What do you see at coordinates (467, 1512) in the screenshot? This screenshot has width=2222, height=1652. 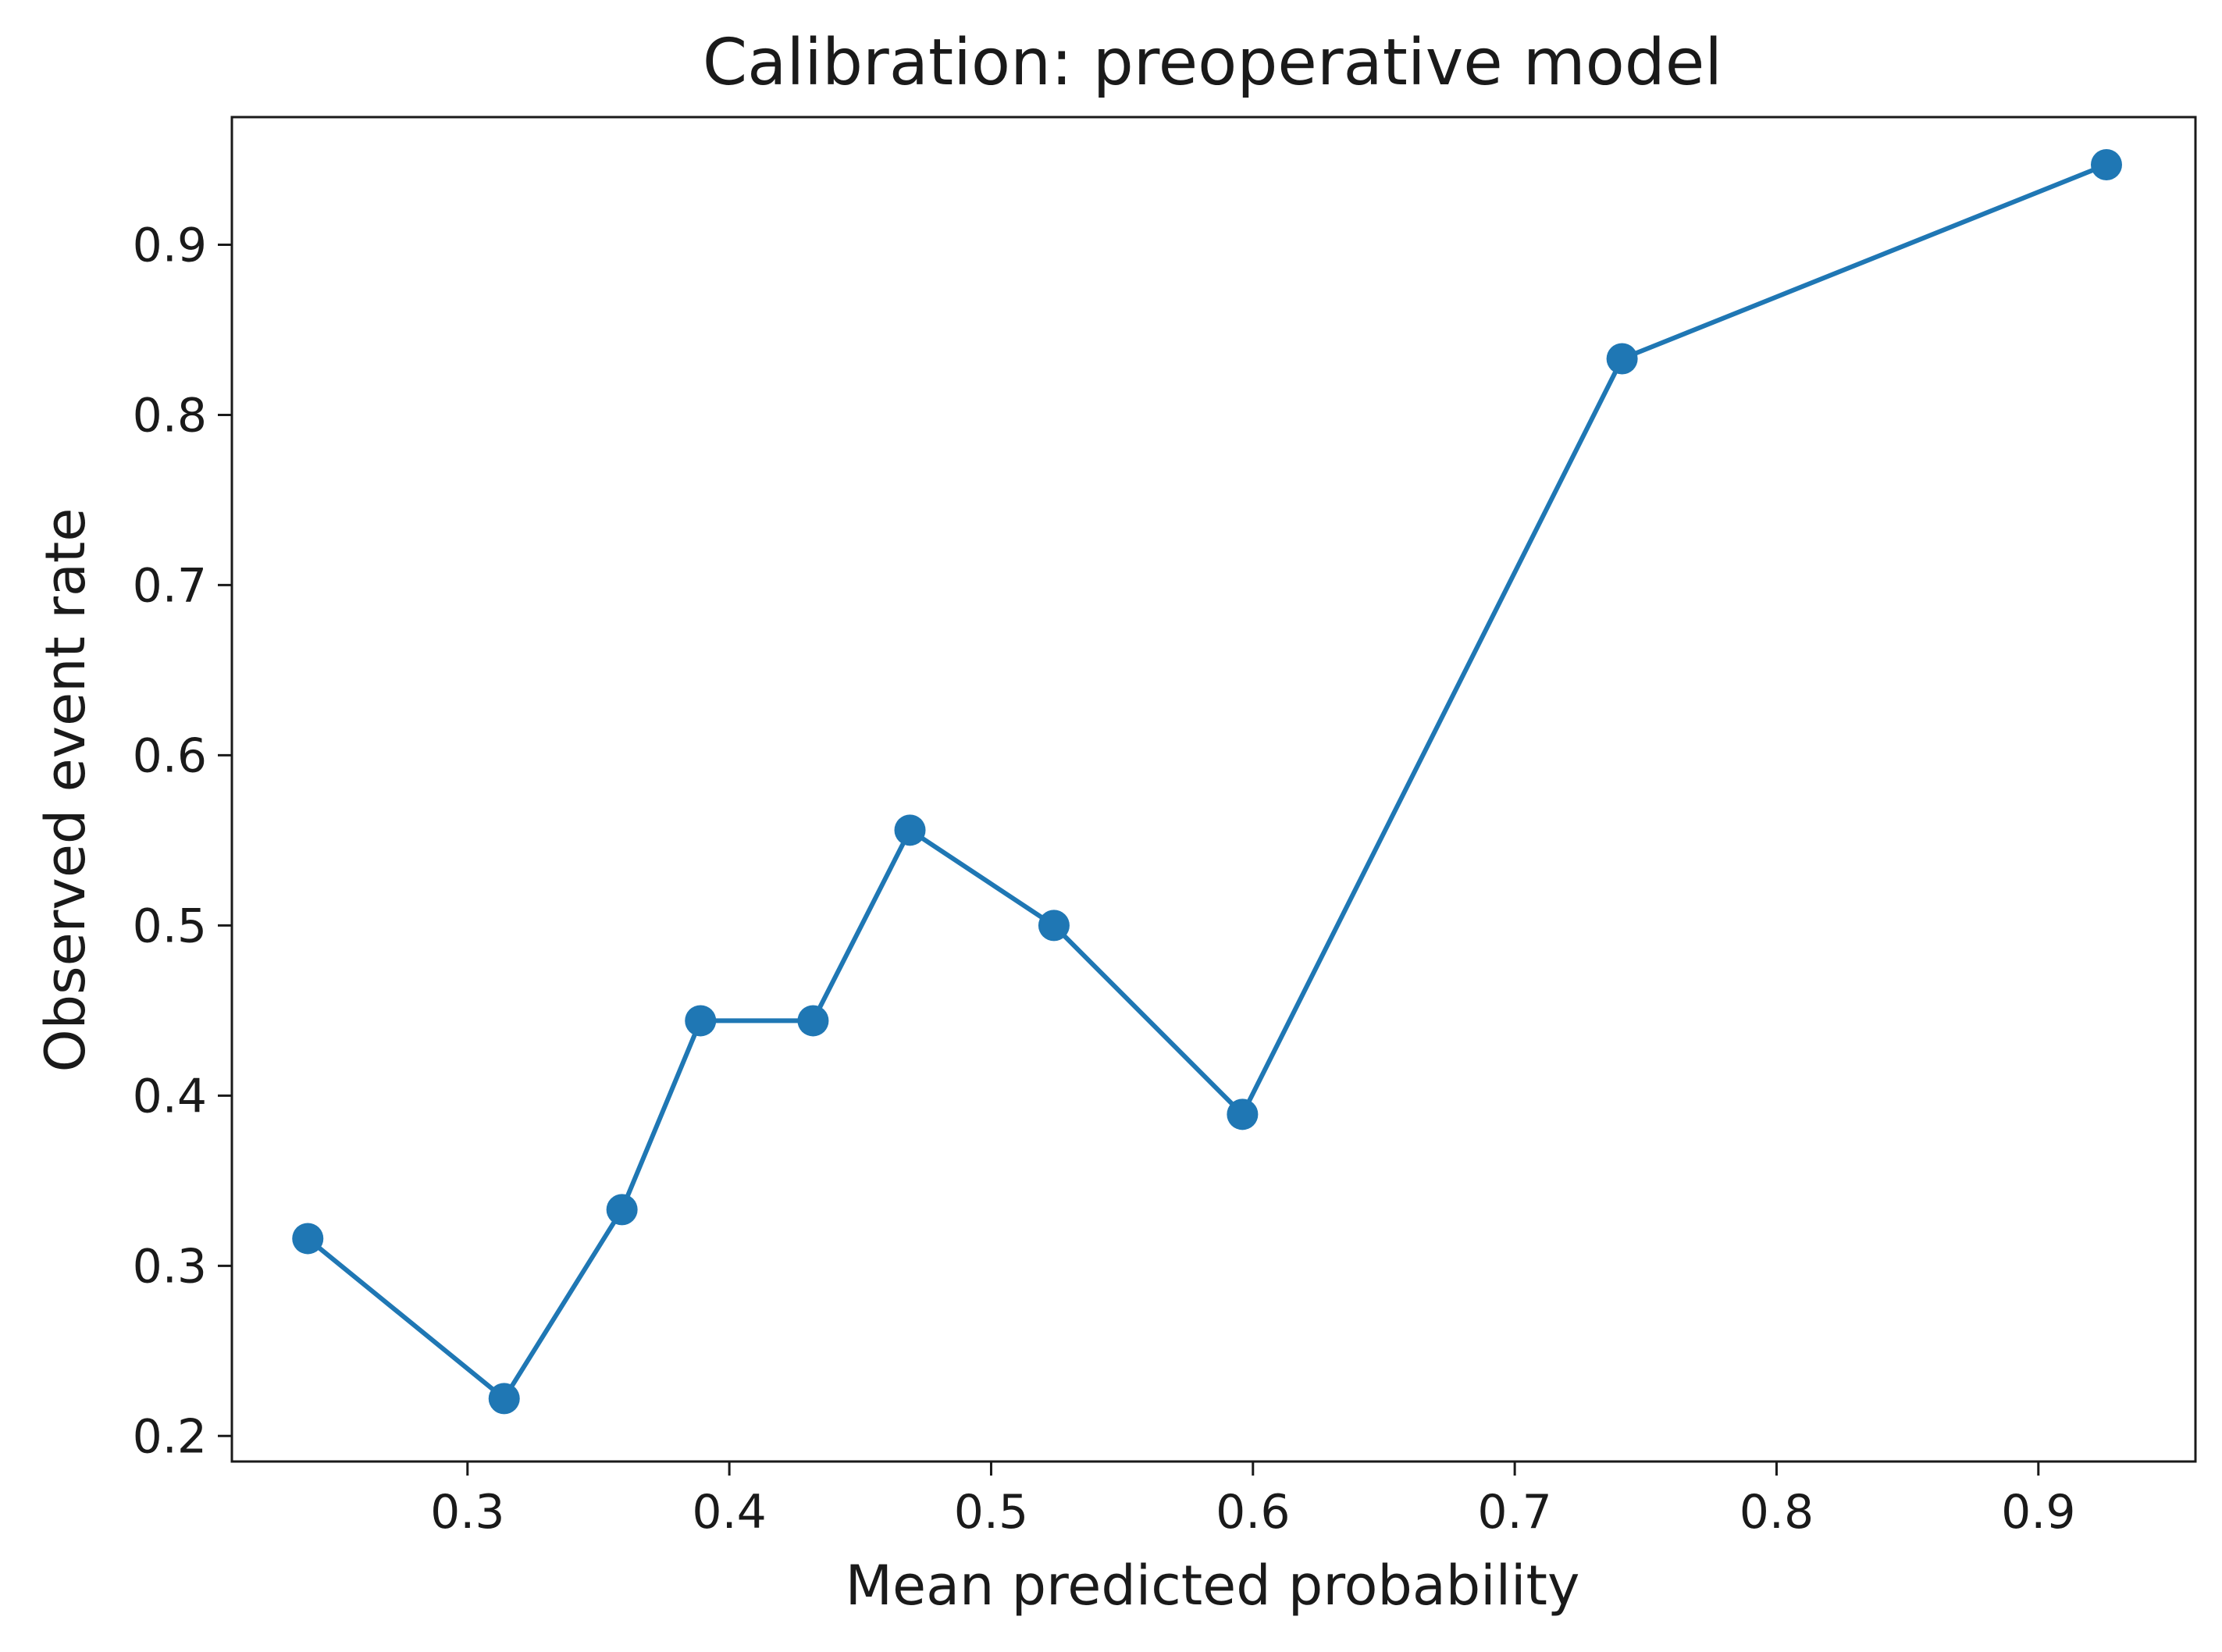 I see `x-tick-label: 0.3` at bounding box center [467, 1512].